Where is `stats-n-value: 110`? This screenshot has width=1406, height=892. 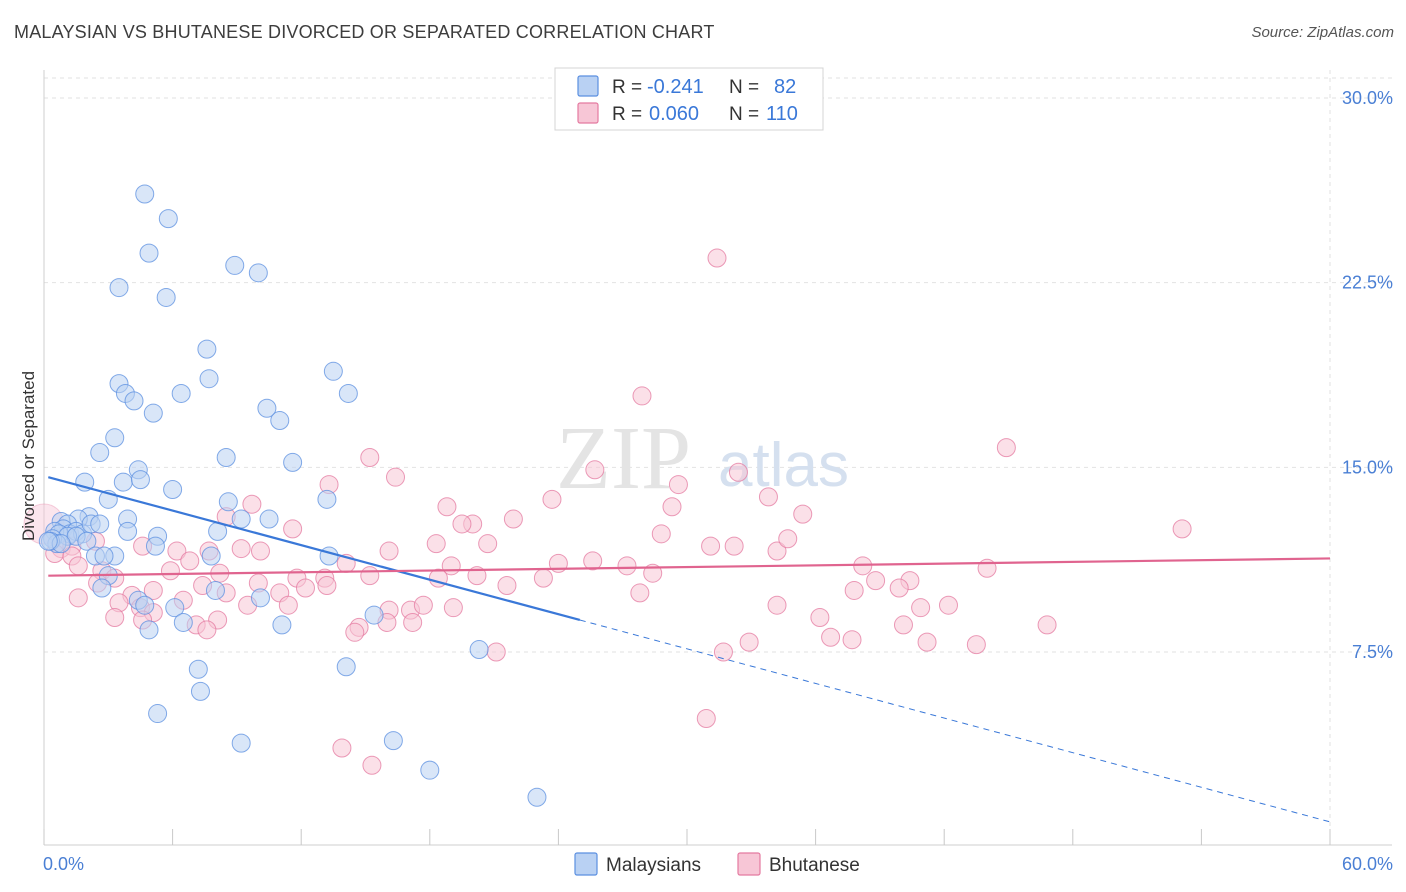 stats-n-value: 110 is located at coordinates (782, 114).